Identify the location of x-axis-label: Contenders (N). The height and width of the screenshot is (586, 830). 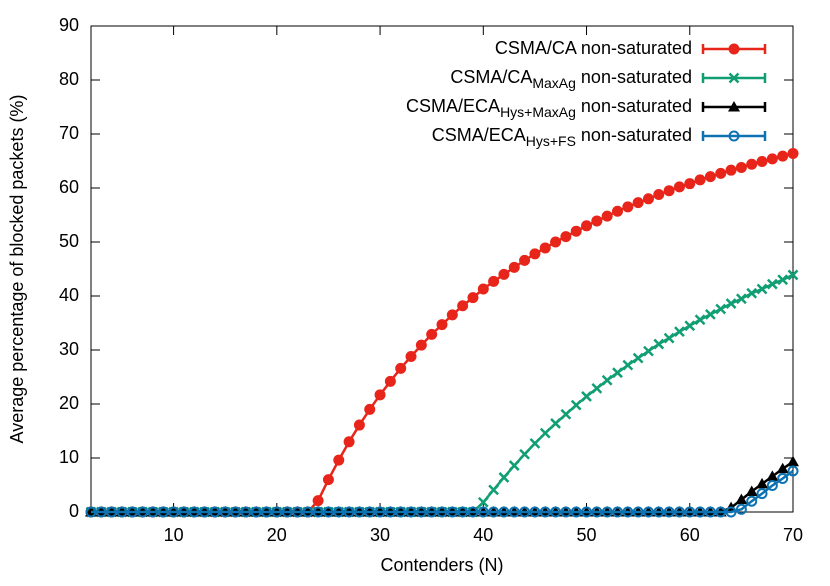
(441, 565).